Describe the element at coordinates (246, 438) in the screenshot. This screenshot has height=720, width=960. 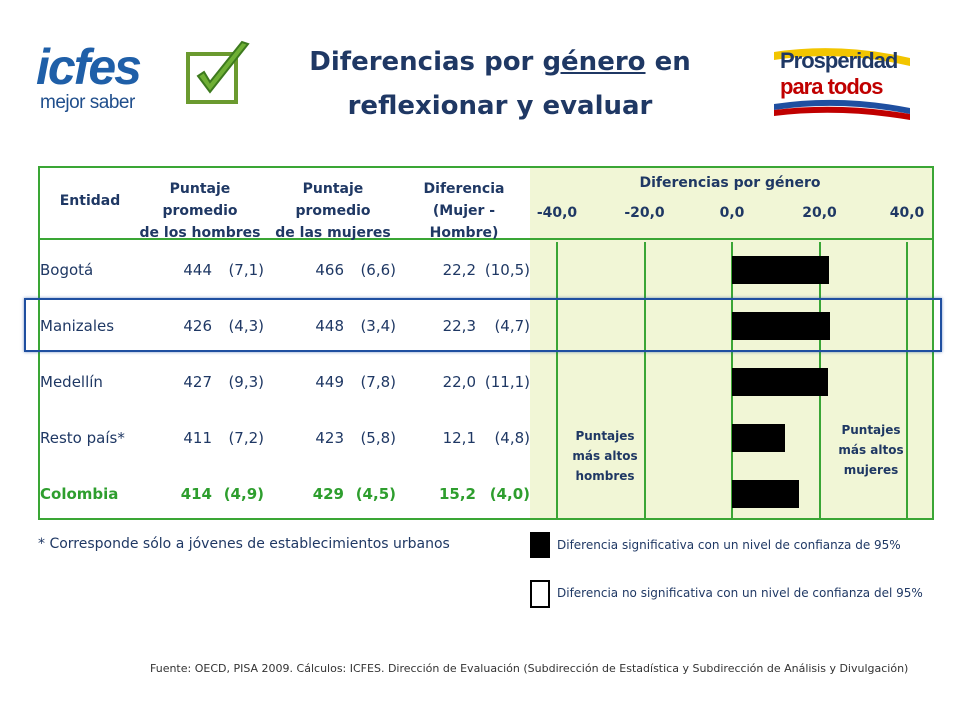
I see `cell-hombres-se: (7,2)` at that location.